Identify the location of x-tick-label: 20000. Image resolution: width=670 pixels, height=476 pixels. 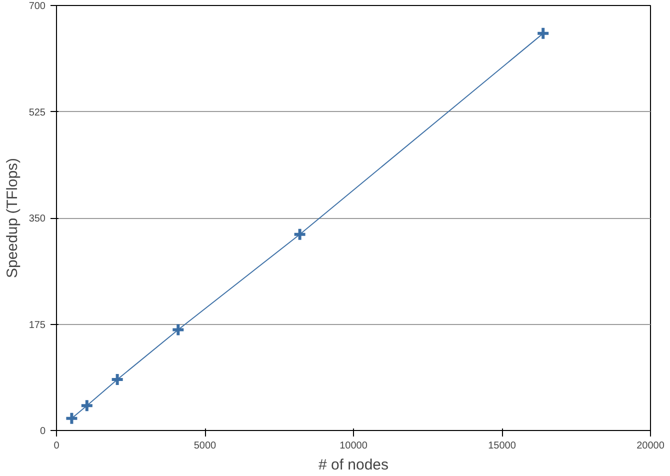
(650, 446).